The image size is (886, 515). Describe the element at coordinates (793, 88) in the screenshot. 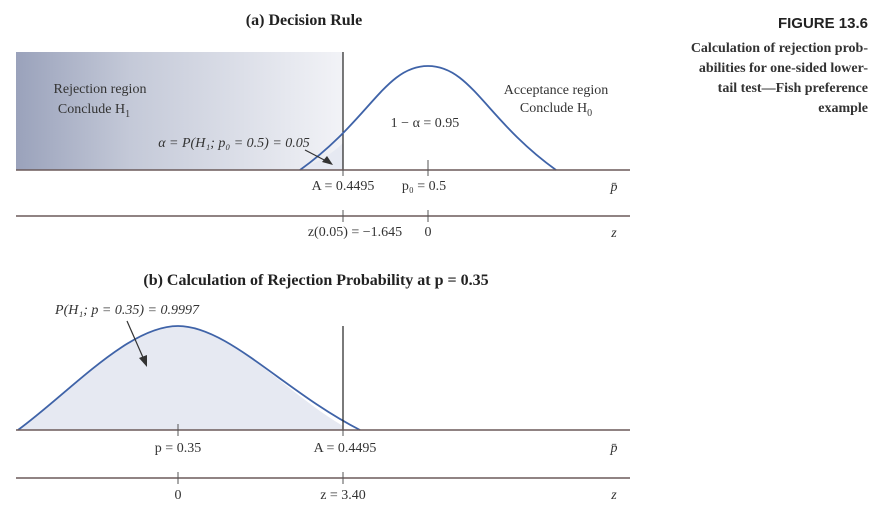

I see `caption-line-3: tail test—Fish preference` at that location.